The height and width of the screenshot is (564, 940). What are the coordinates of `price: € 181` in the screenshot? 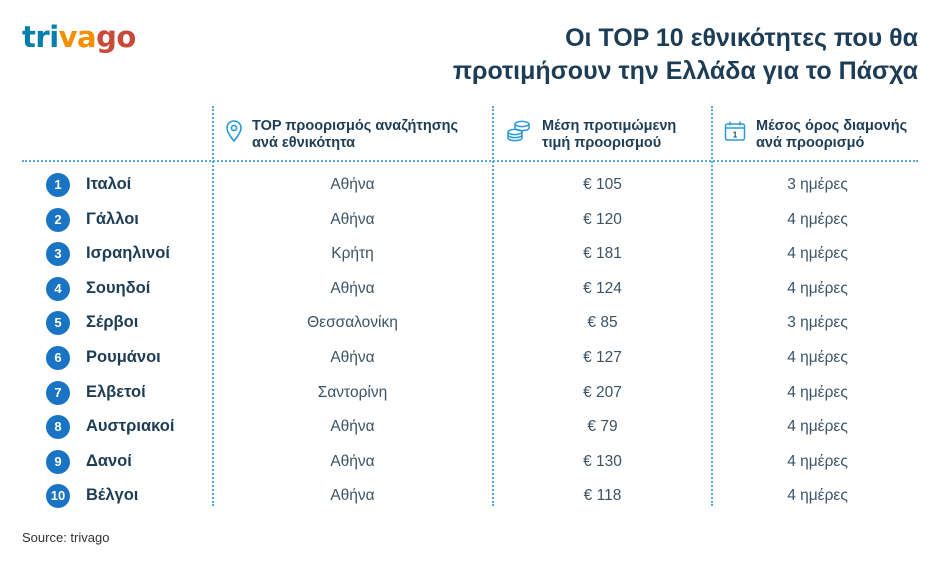 It's located at (602, 254).